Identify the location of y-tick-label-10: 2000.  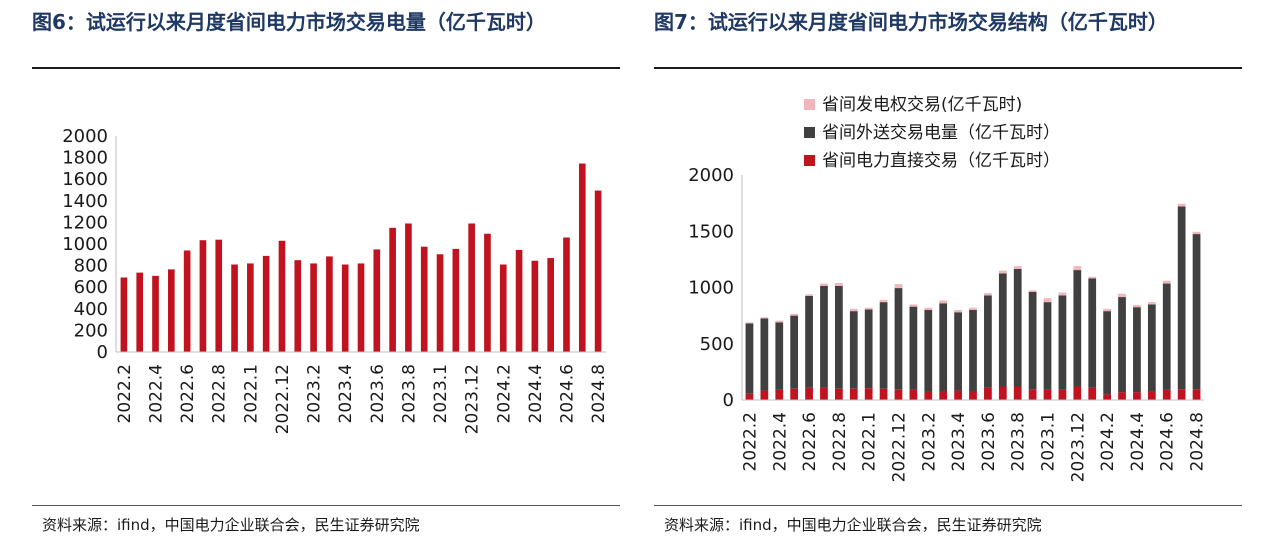
(85, 136).